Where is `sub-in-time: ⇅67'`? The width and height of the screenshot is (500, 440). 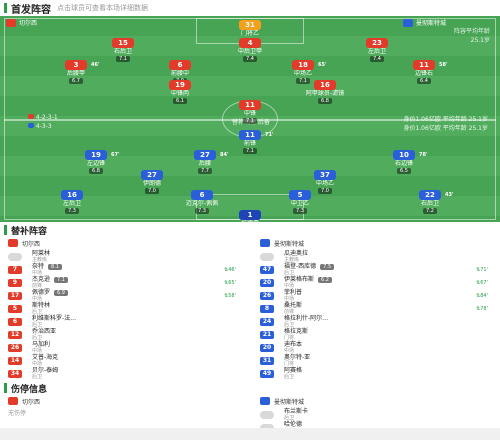
sub-in-time: ⇅67' is located at coordinates (482, 282).